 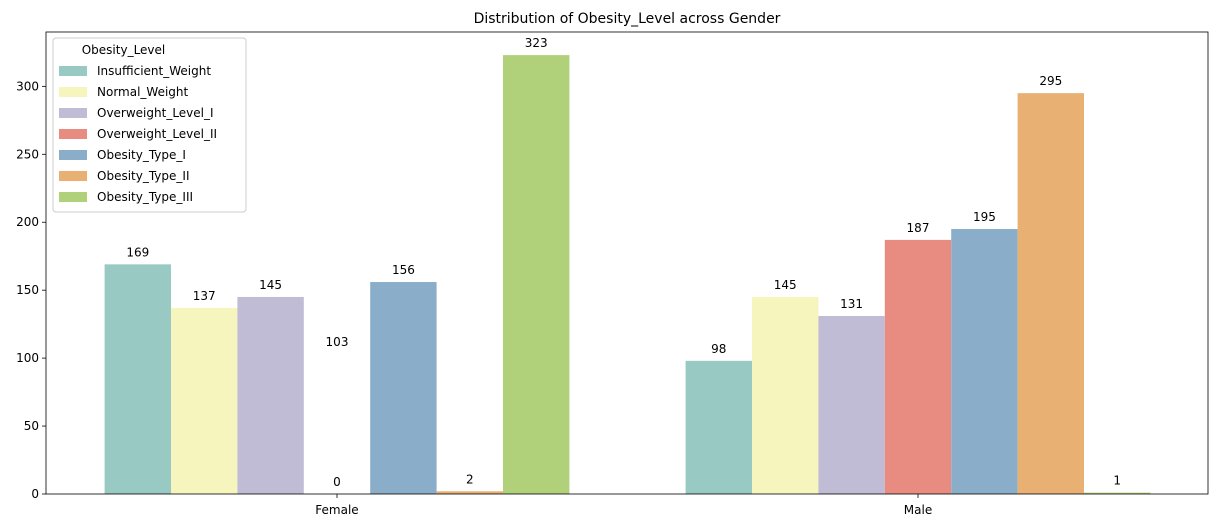 What do you see at coordinates (154, 71) in the screenshot?
I see `legend-entry: Insufficient_Weight` at bounding box center [154, 71].